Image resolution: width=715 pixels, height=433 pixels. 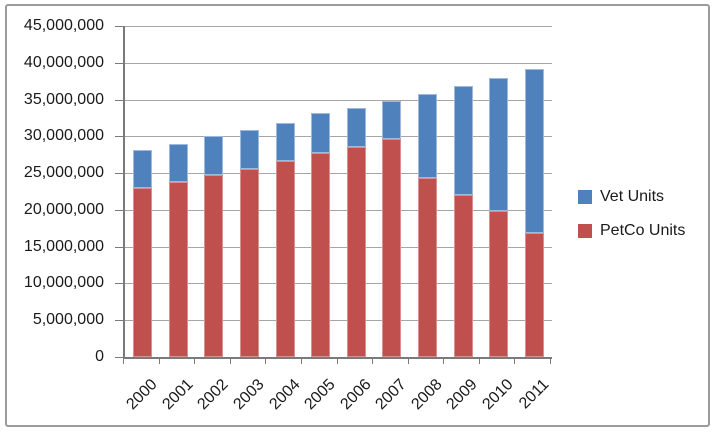 What do you see at coordinates (427, 395) in the screenshot?
I see `x-axis-label-2008: 2008` at bounding box center [427, 395].